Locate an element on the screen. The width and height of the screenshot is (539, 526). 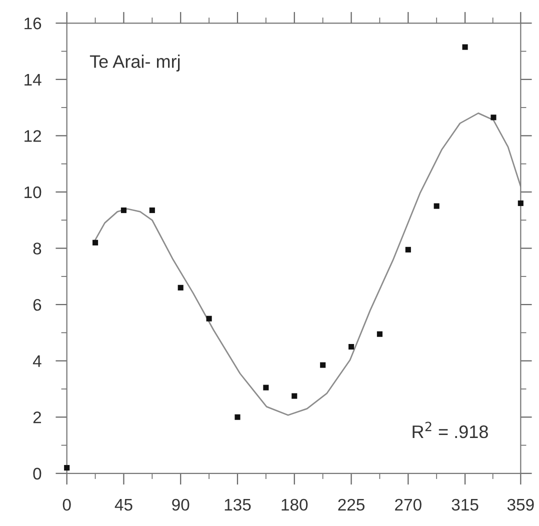
x-tick-label: 135 is located at coordinates (237, 504).